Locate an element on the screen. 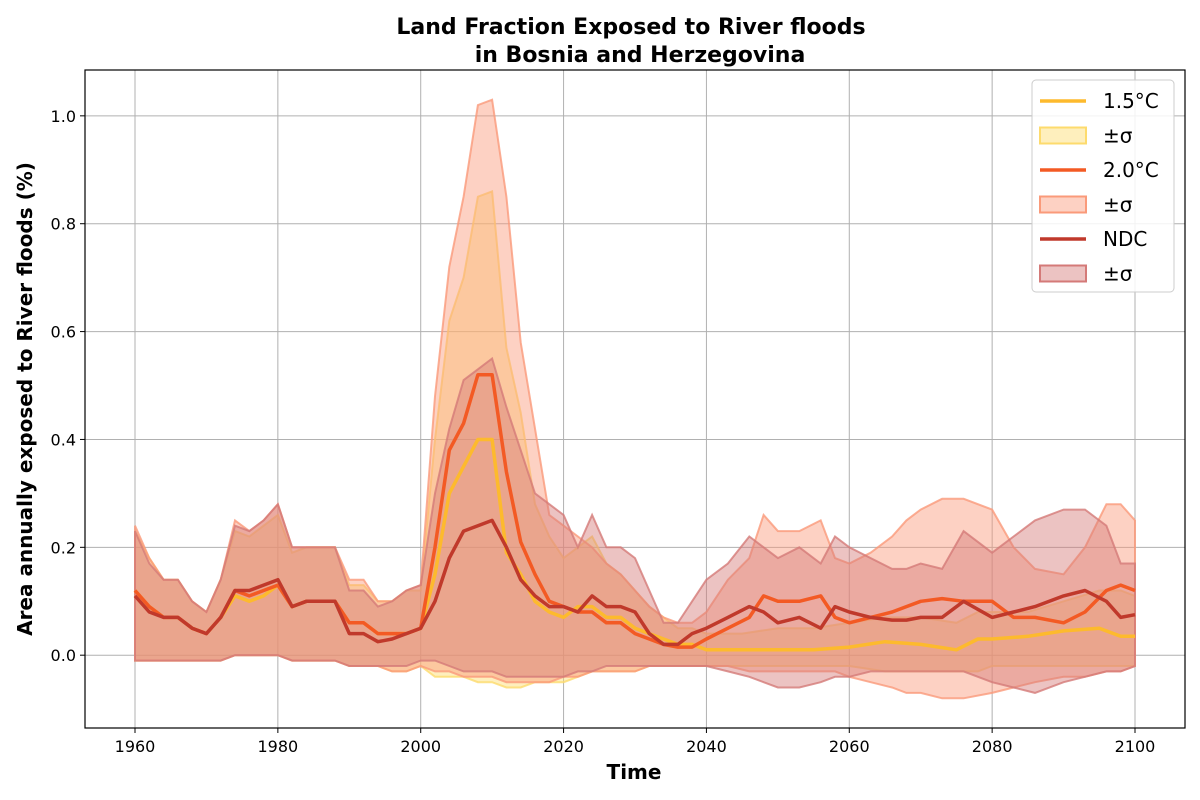 The height and width of the screenshot is (800, 1200). y-tick-label: 0.0 is located at coordinates (63, 655).